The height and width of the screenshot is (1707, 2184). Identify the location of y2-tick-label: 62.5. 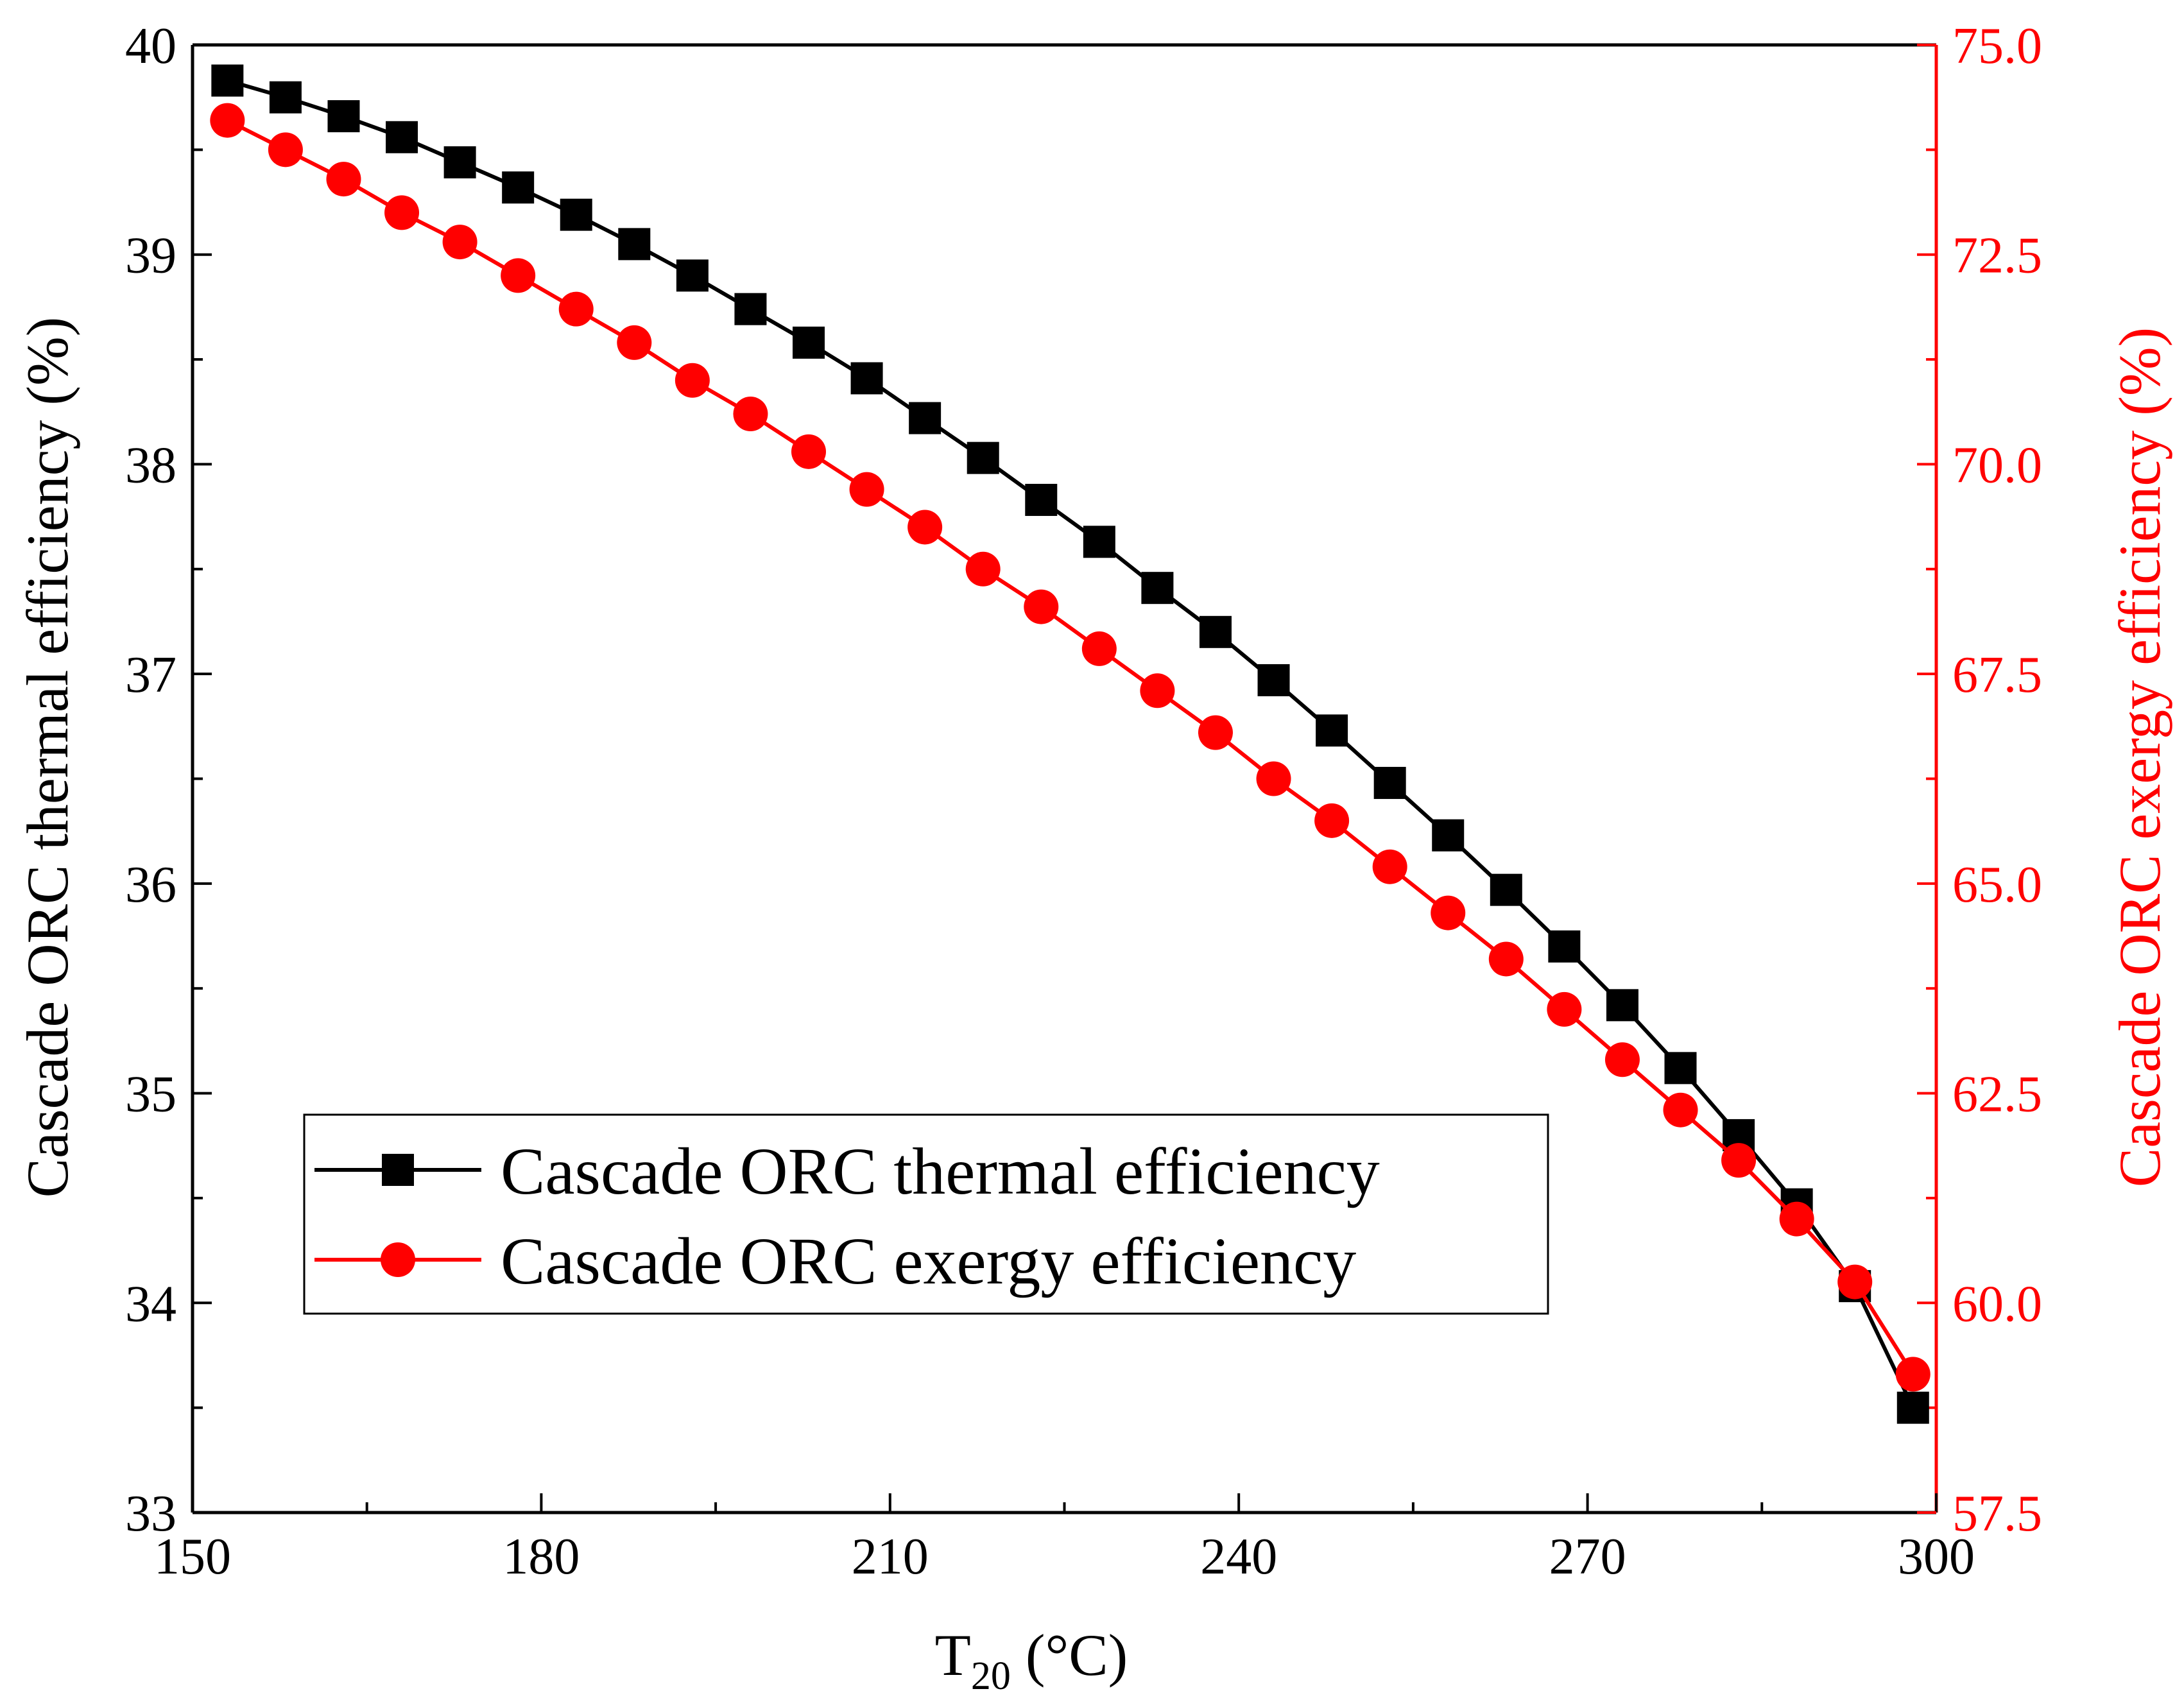
(1997, 1095).